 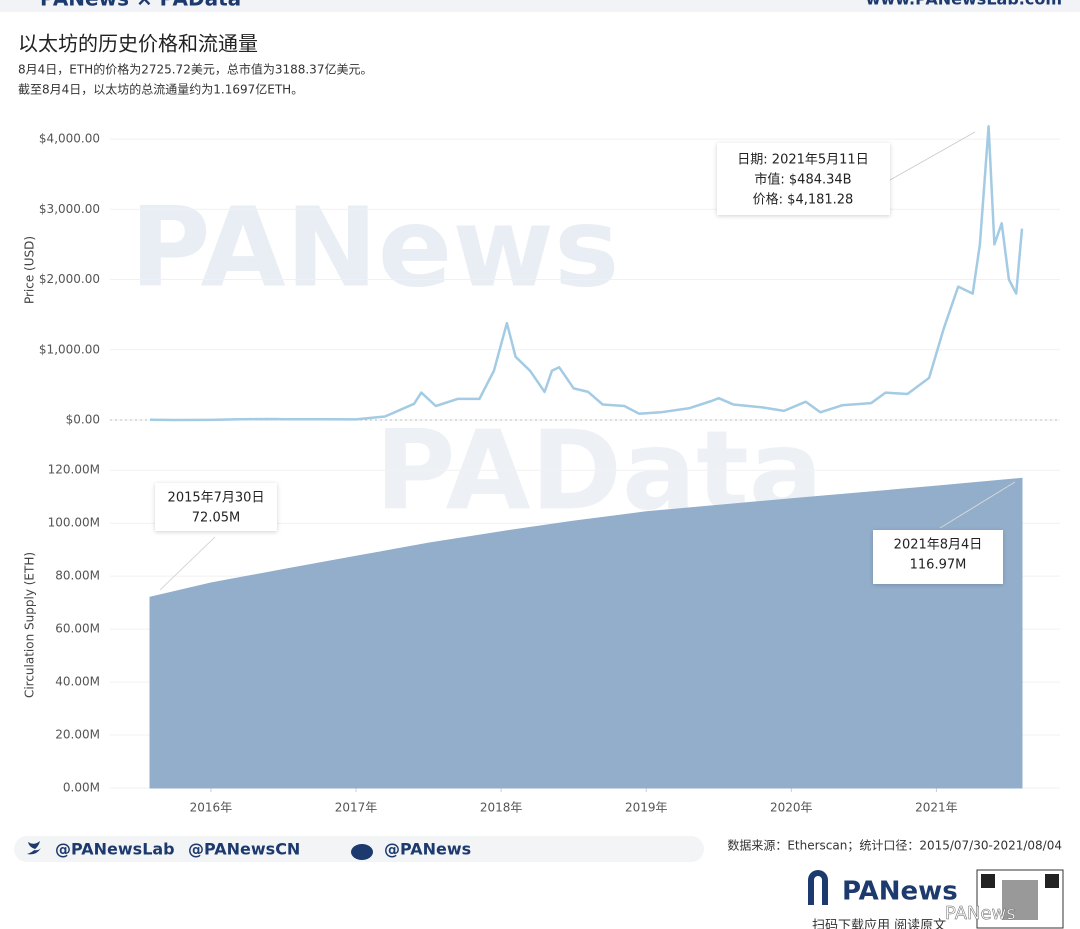 I want to click on y-axis-label: Circulation Supply (ETH), so click(x=30, y=625).